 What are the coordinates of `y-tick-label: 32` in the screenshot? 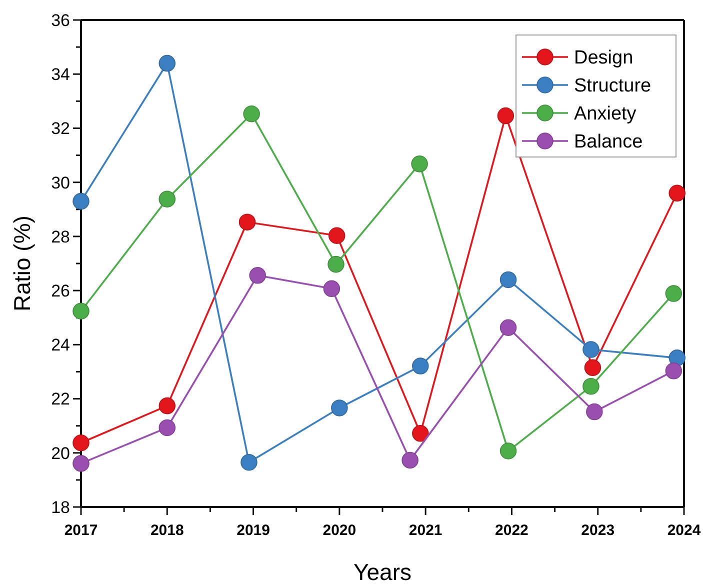 It's located at (60, 128).